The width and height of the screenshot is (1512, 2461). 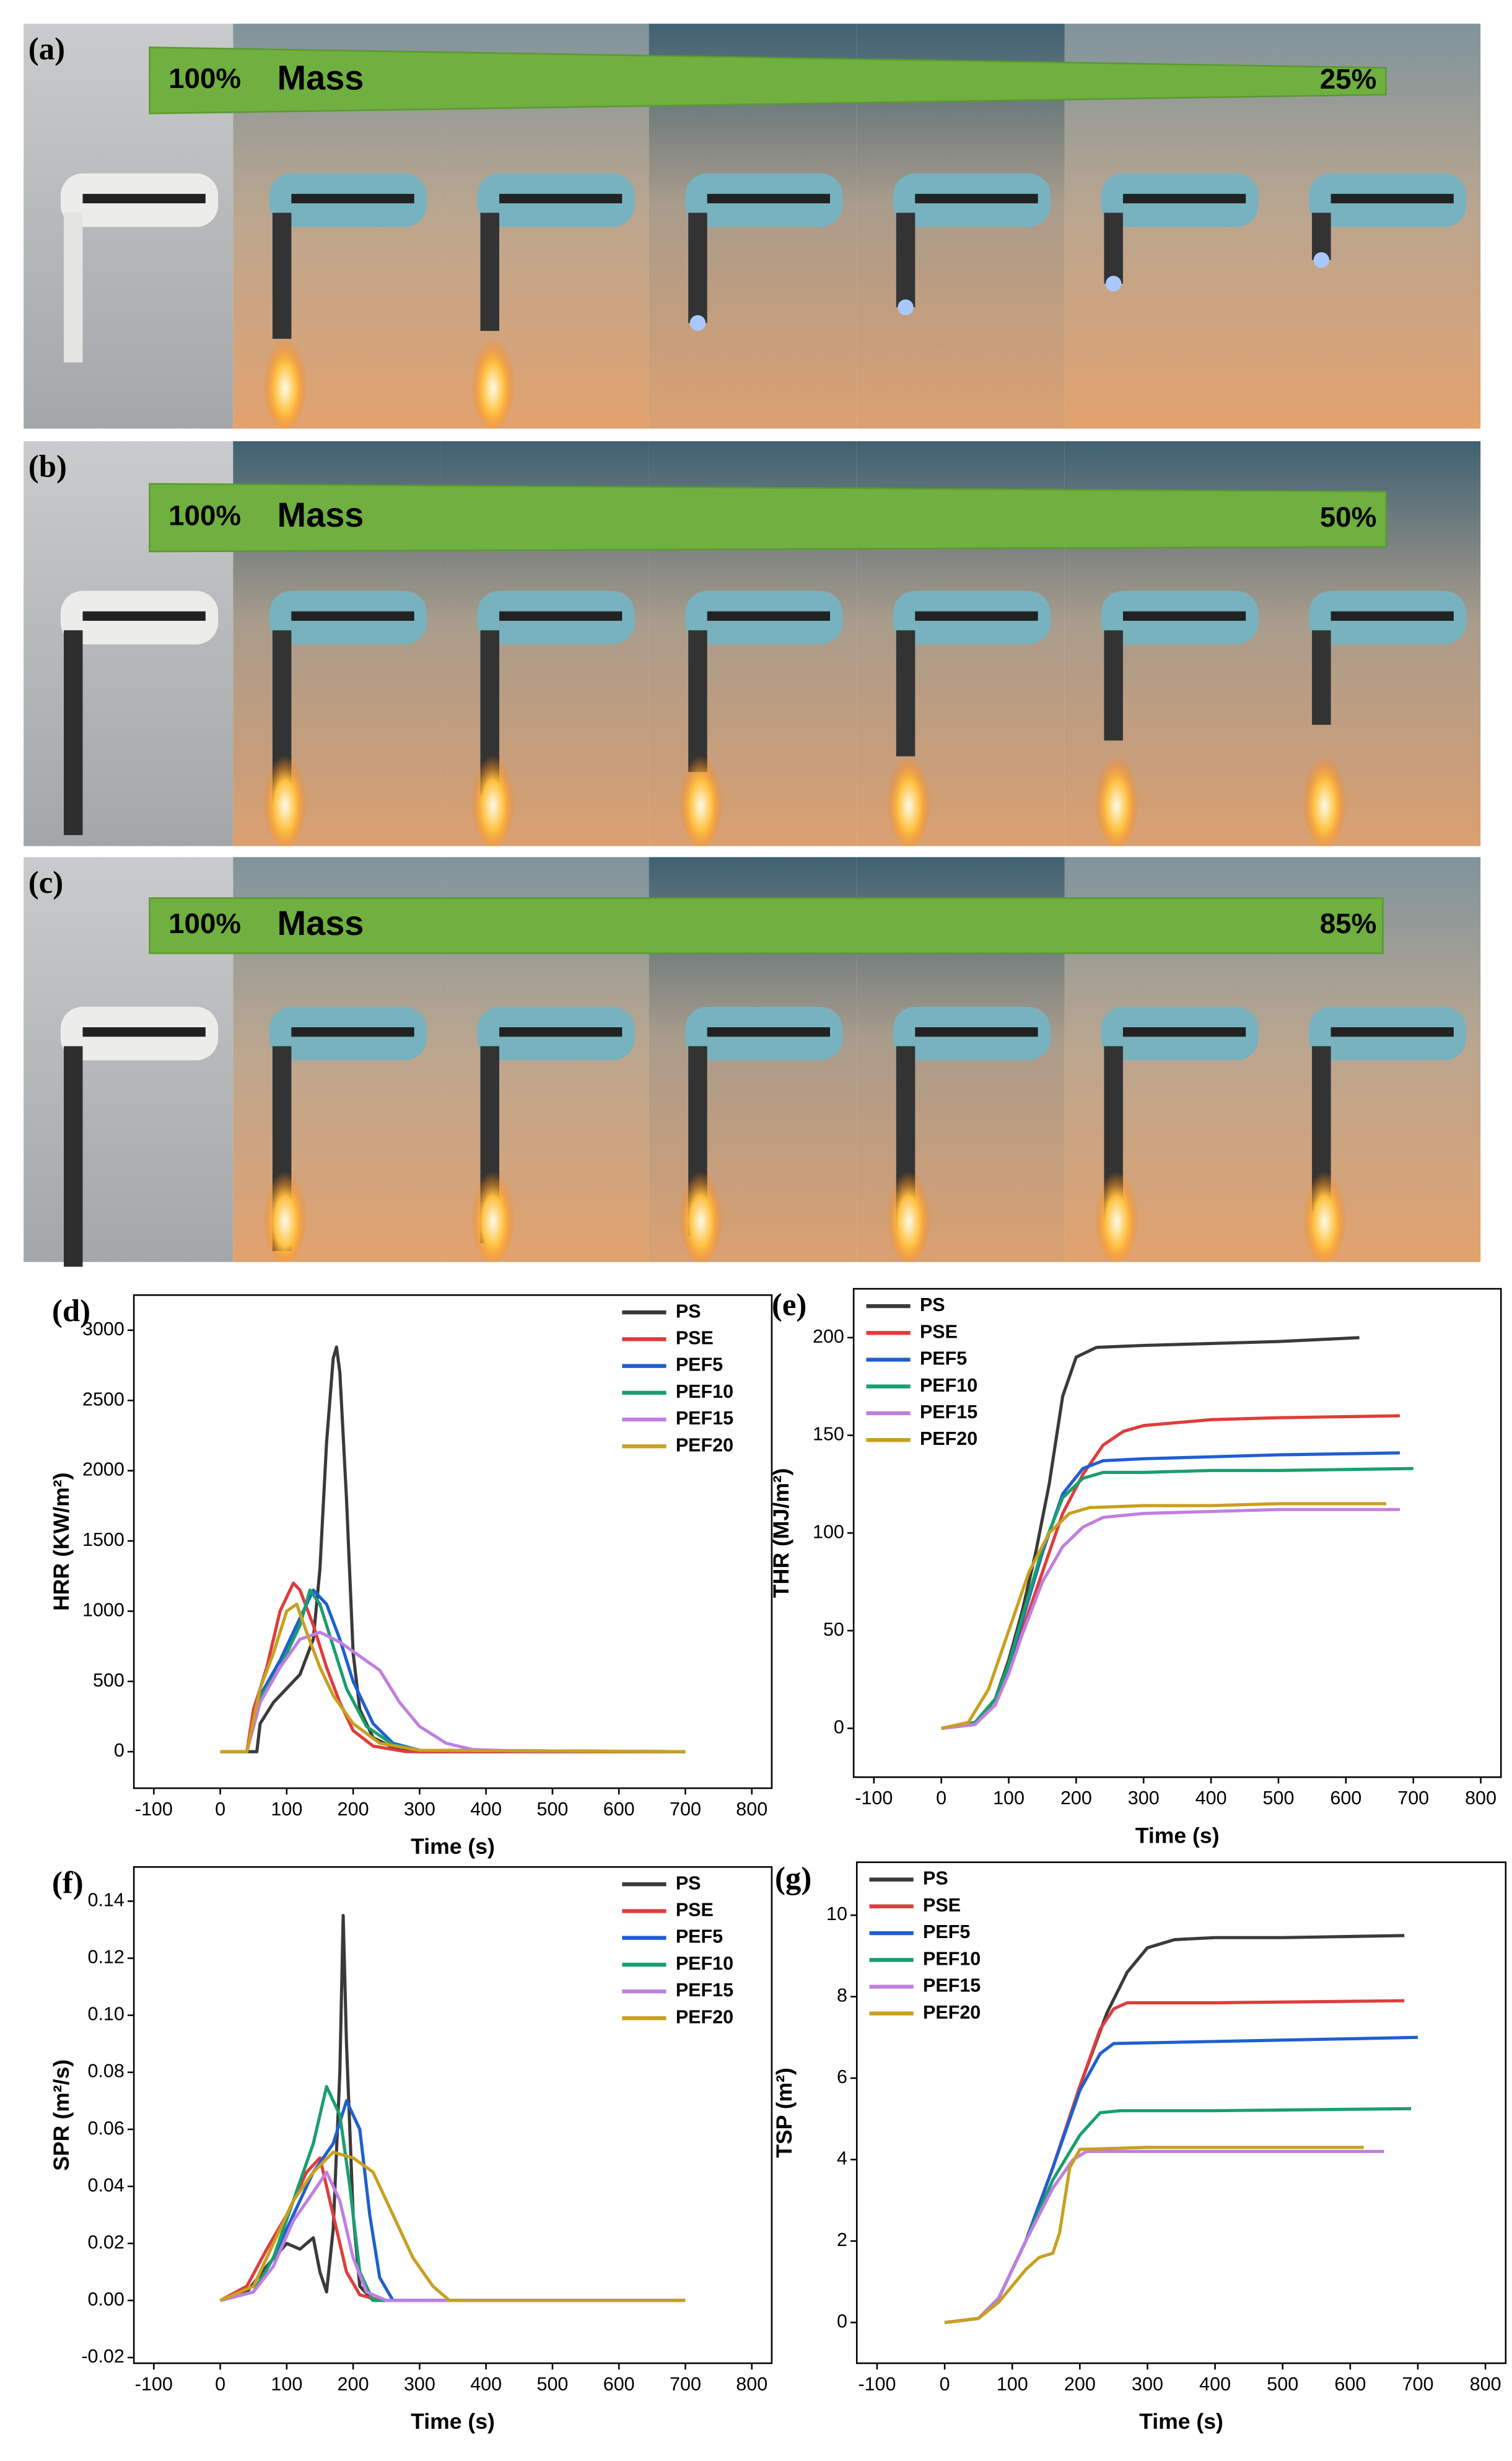 What do you see at coordinates (1282, 2384) in the screenshot?
I see `x-tick-label: 500` at bounding box center [1282, 2384].